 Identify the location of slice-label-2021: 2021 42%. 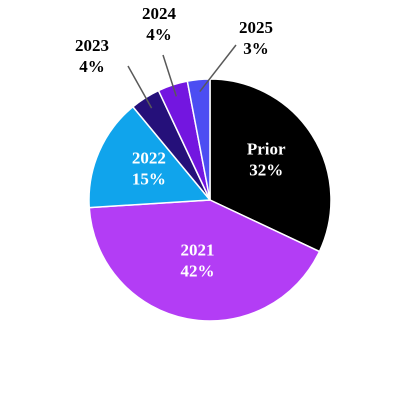
(198, 260).